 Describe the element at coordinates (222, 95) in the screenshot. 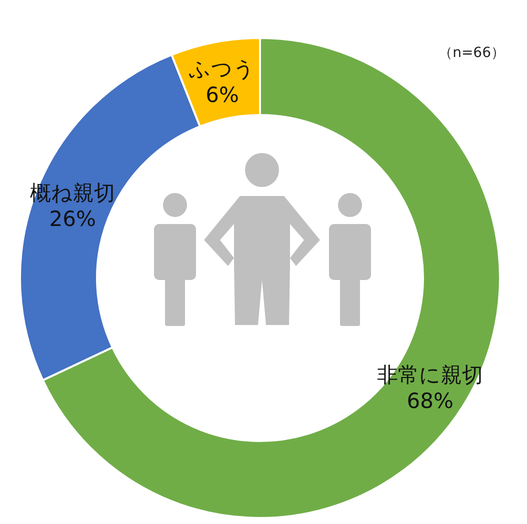

I see `data-label: 6%` at that location.